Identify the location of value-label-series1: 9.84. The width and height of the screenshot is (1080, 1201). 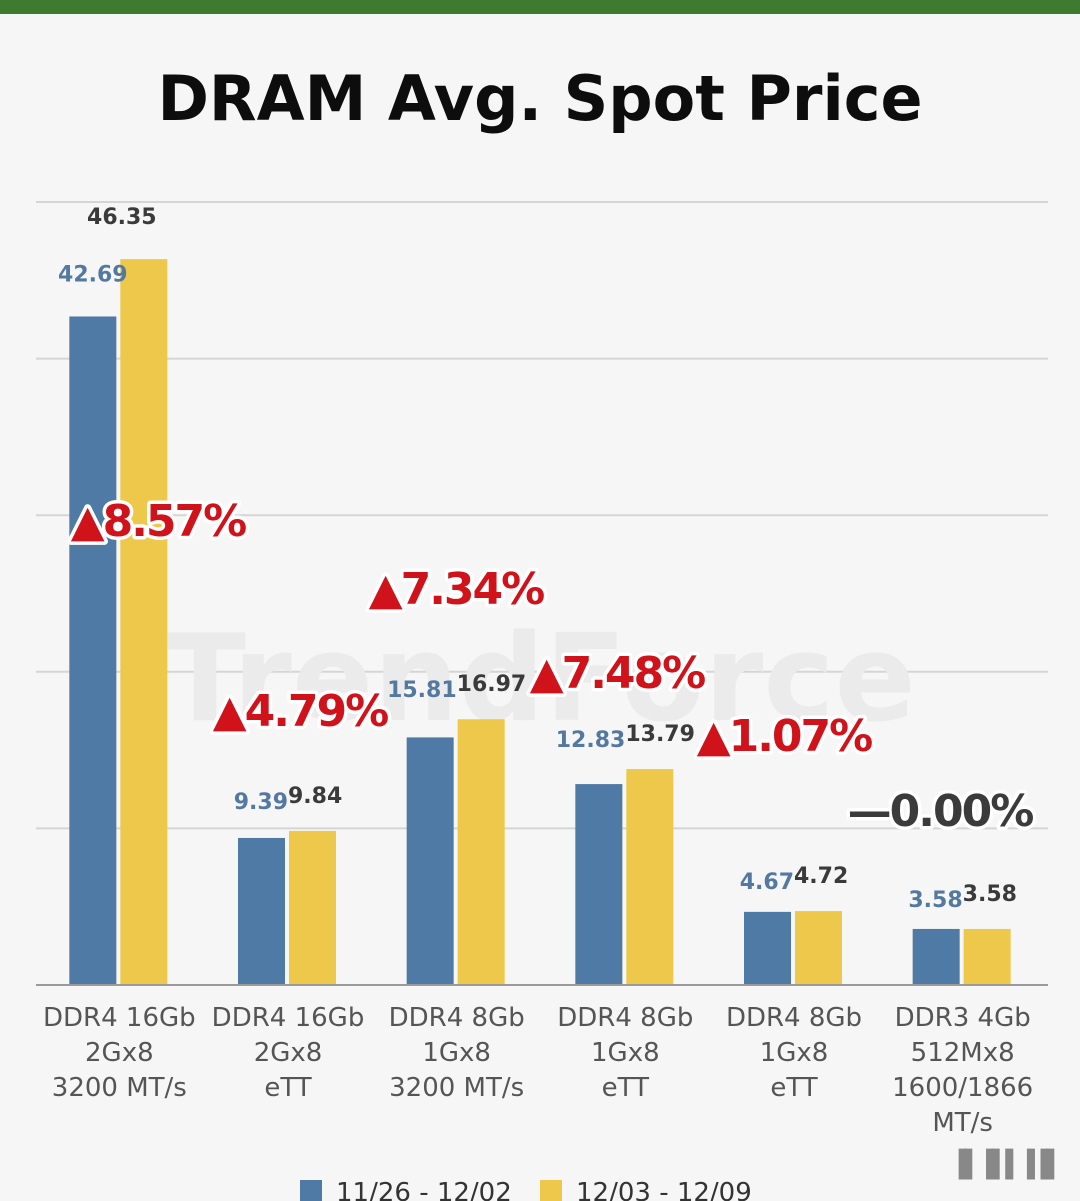
(315, 796).